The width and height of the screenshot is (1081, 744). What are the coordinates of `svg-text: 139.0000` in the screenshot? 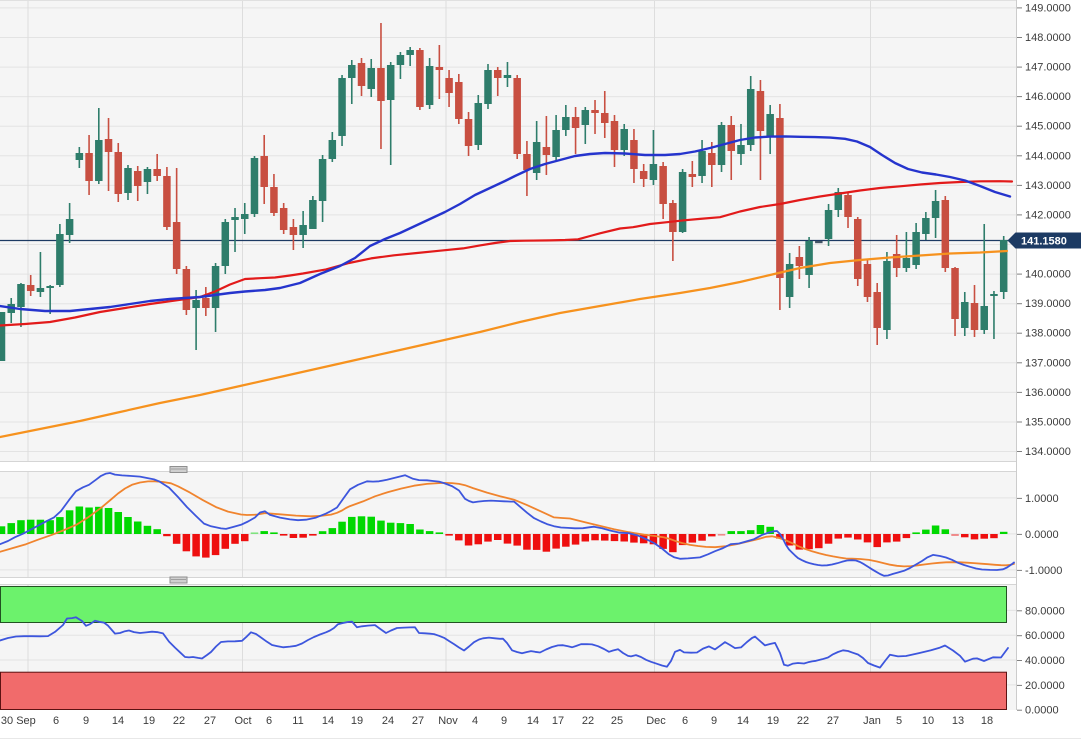 It's located at (1048, 304).